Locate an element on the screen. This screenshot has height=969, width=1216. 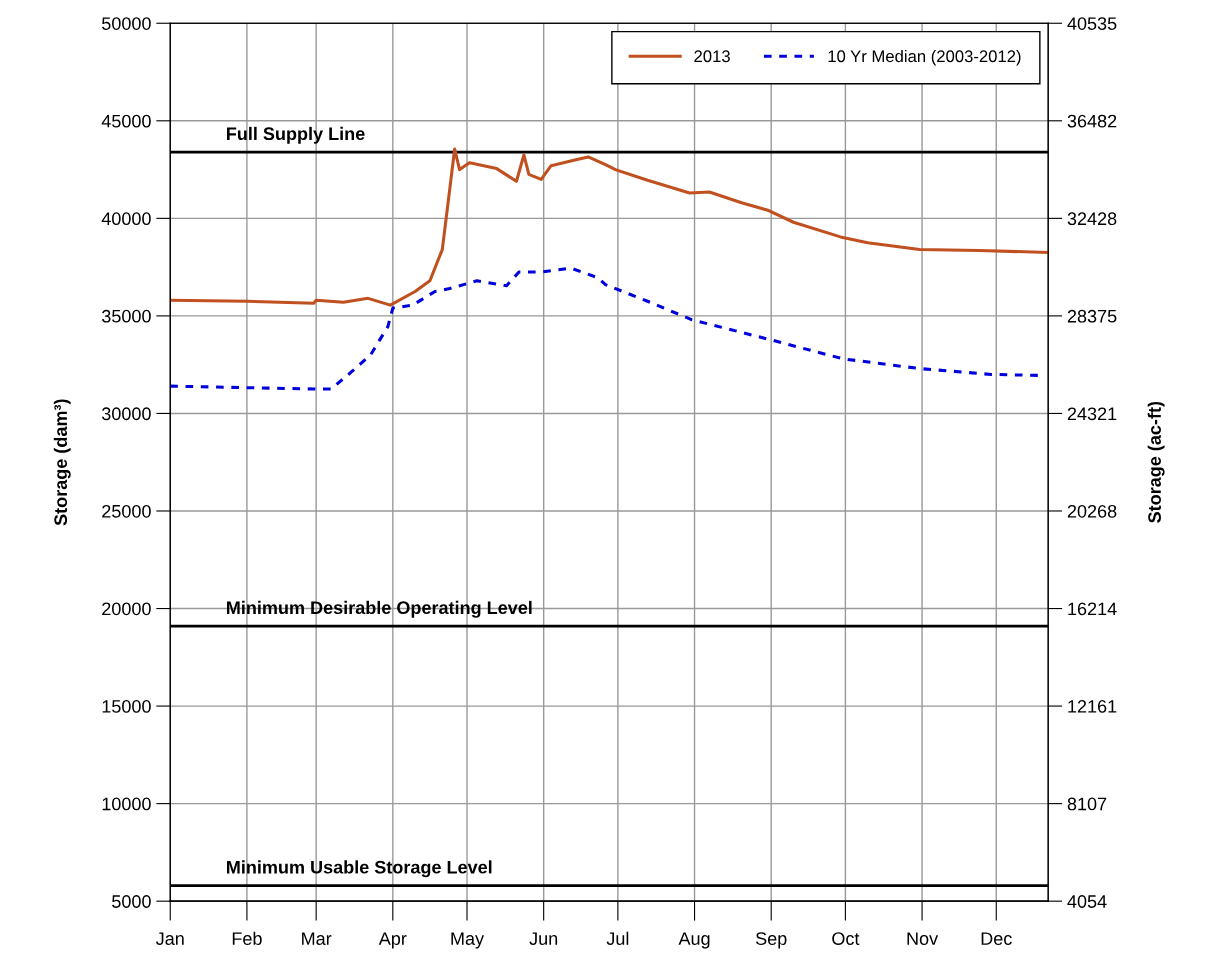
y-tick-label: 40000 is located at coordinates (126, 219).